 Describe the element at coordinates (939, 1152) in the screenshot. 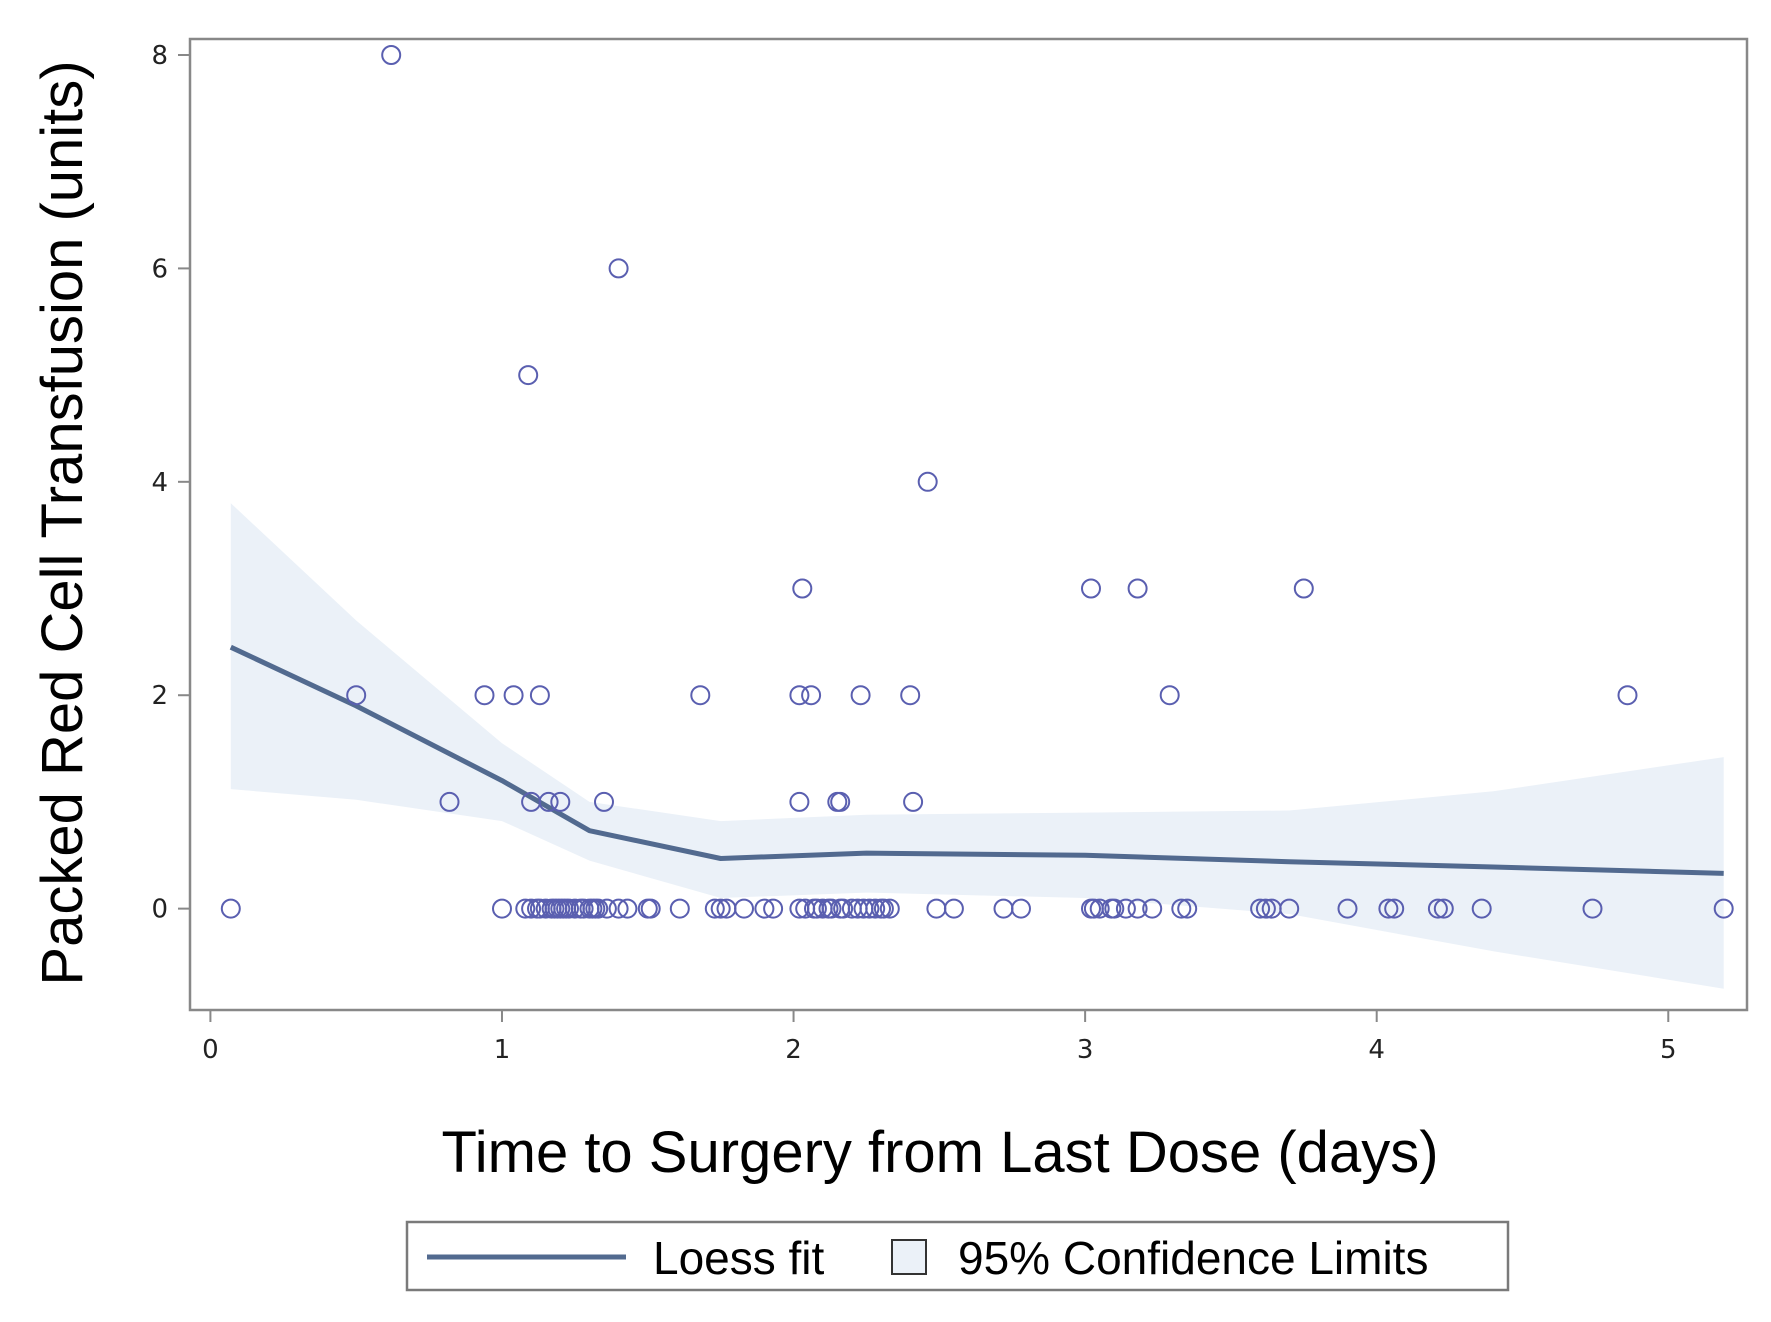

I see `x-axis-title: Time to Surgery from Last Dose (days)` at that location.